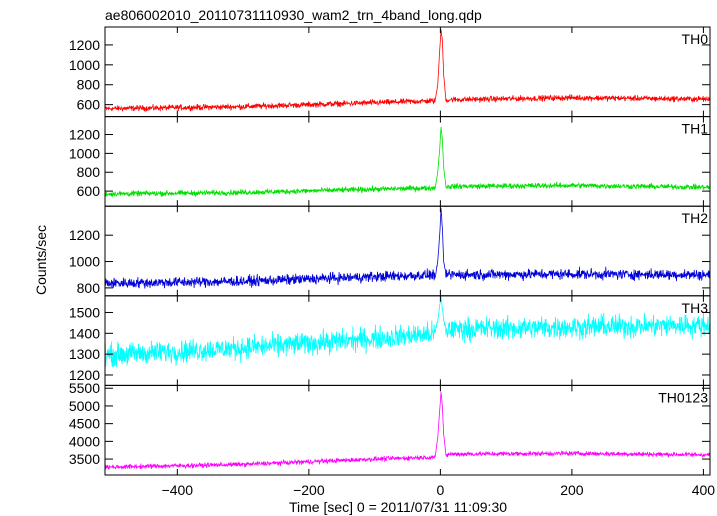 Image resolution: width=717 pixels, height=516 pixels. Describe the element at coordinates (440, 490) in the screenshot. I see `x-tick-label: 0` at that location.